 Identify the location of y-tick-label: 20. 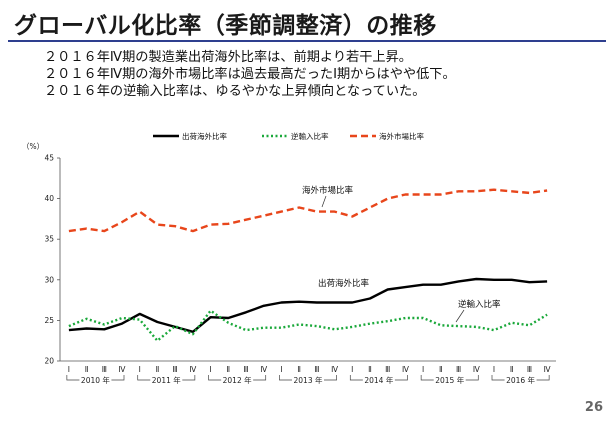
(49, 361).